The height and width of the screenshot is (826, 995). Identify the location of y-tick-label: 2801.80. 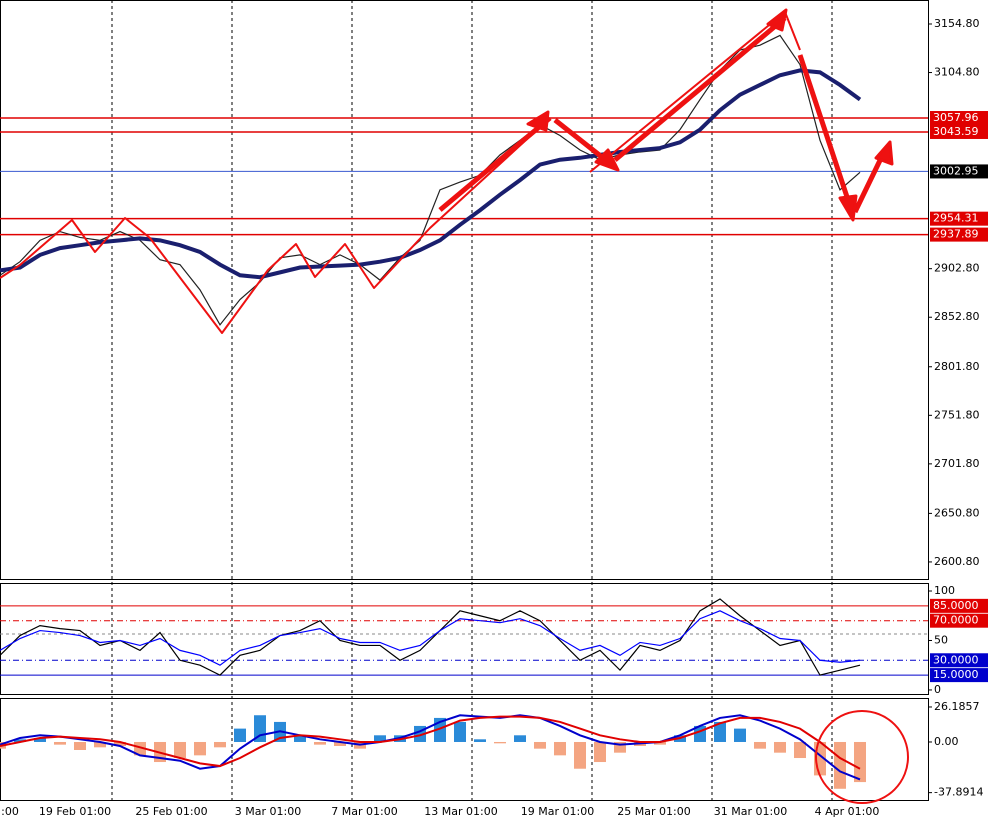
(957, 366).